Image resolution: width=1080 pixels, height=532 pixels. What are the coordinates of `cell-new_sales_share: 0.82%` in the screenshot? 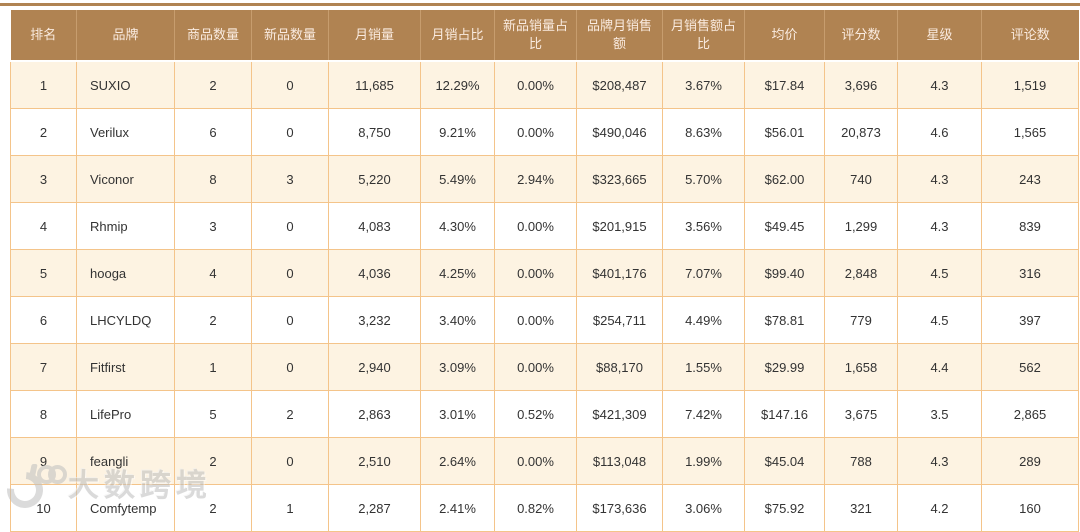 It's located at (535, 508).